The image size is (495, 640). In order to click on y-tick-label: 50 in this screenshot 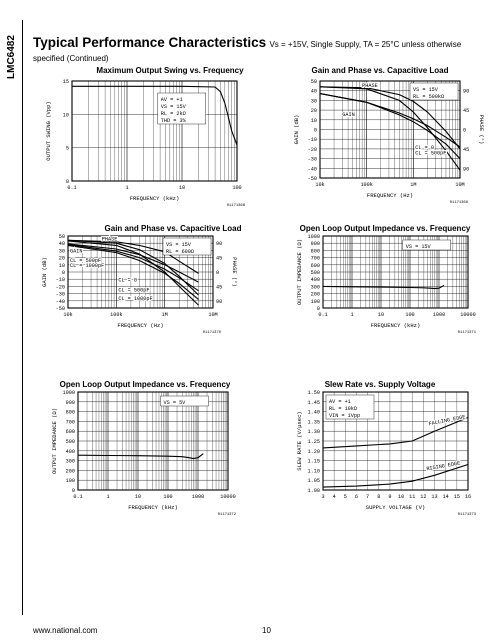, I will do `click(314, 82)`.